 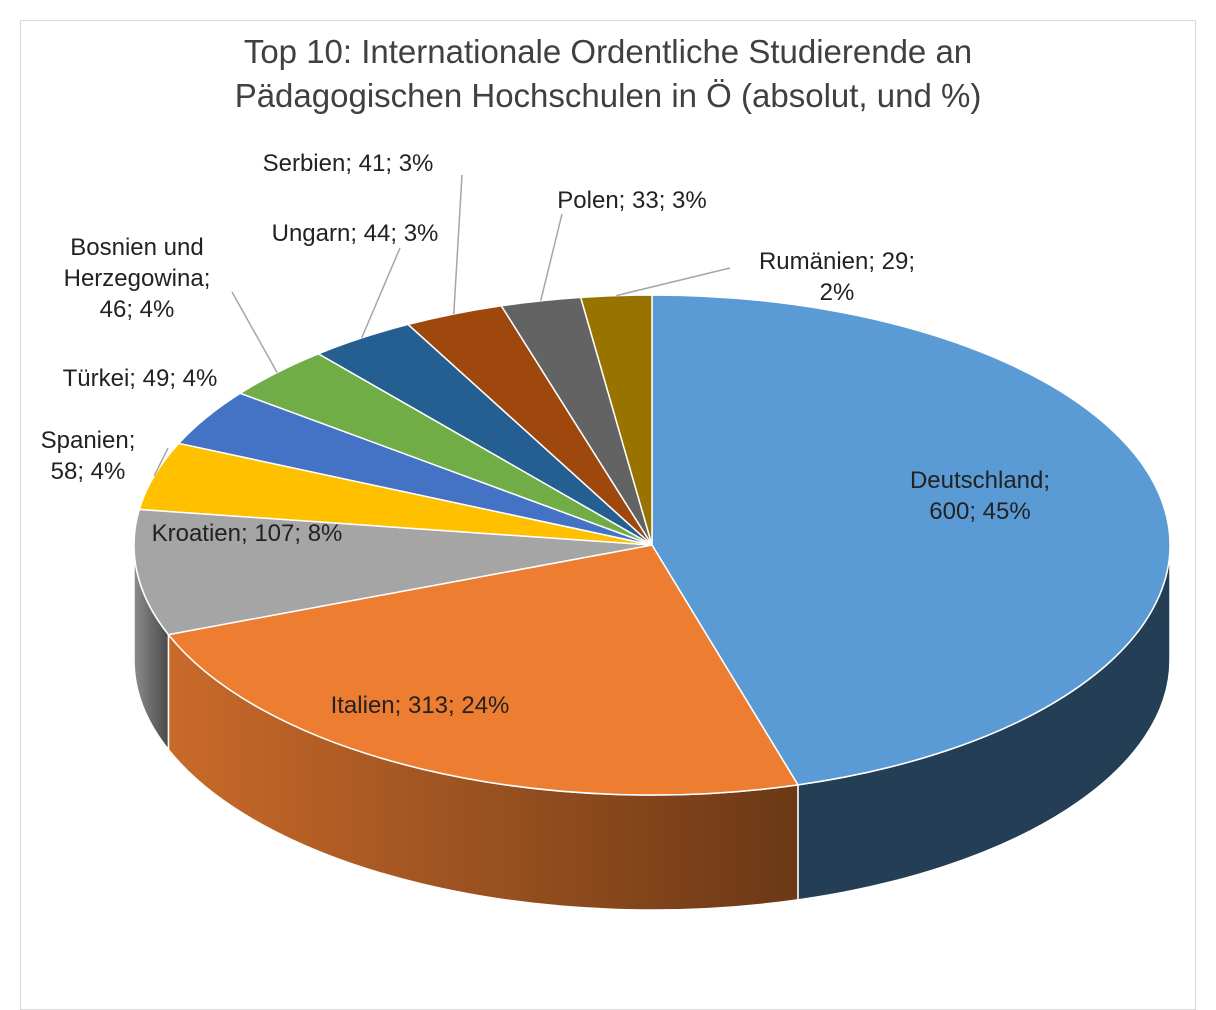 I want to click on data-label: Kroatien; 107; 8%, so click(x=247, y=533).